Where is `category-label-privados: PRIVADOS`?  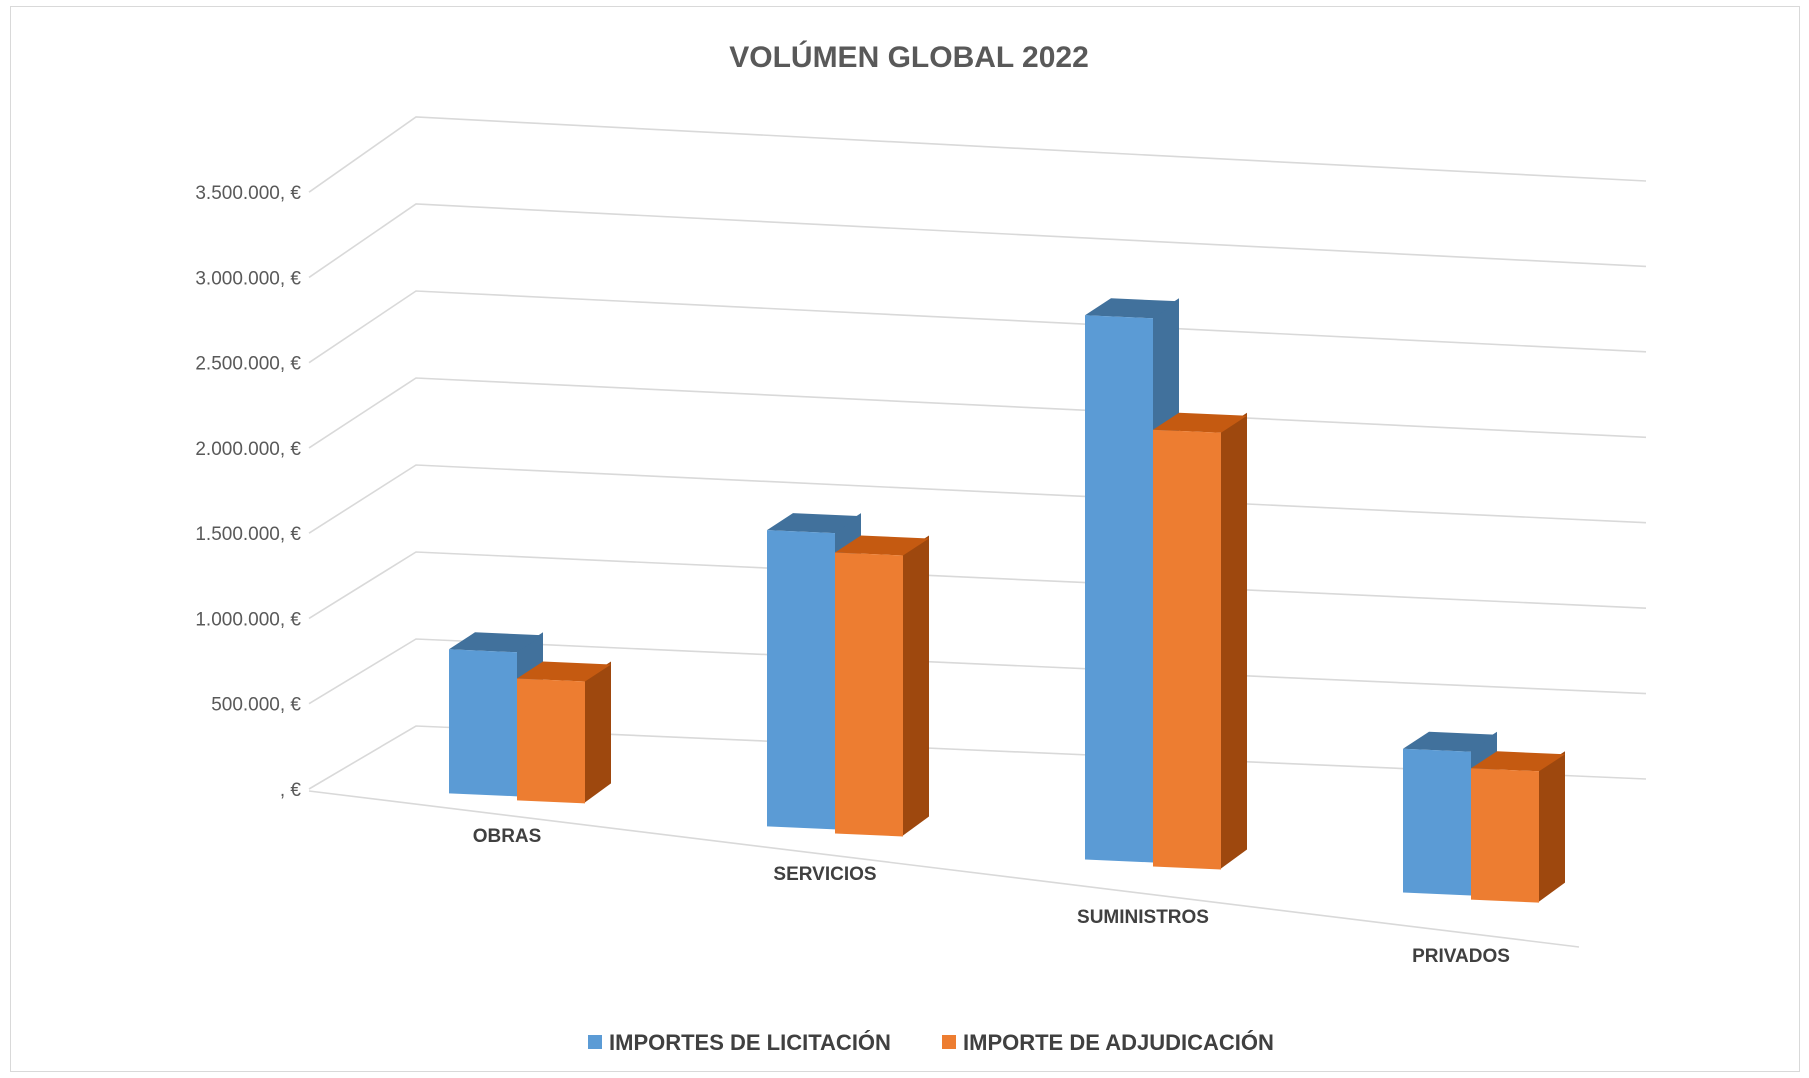
category-label-privados: PRIVADOS is located at coordinates (1461, 956).